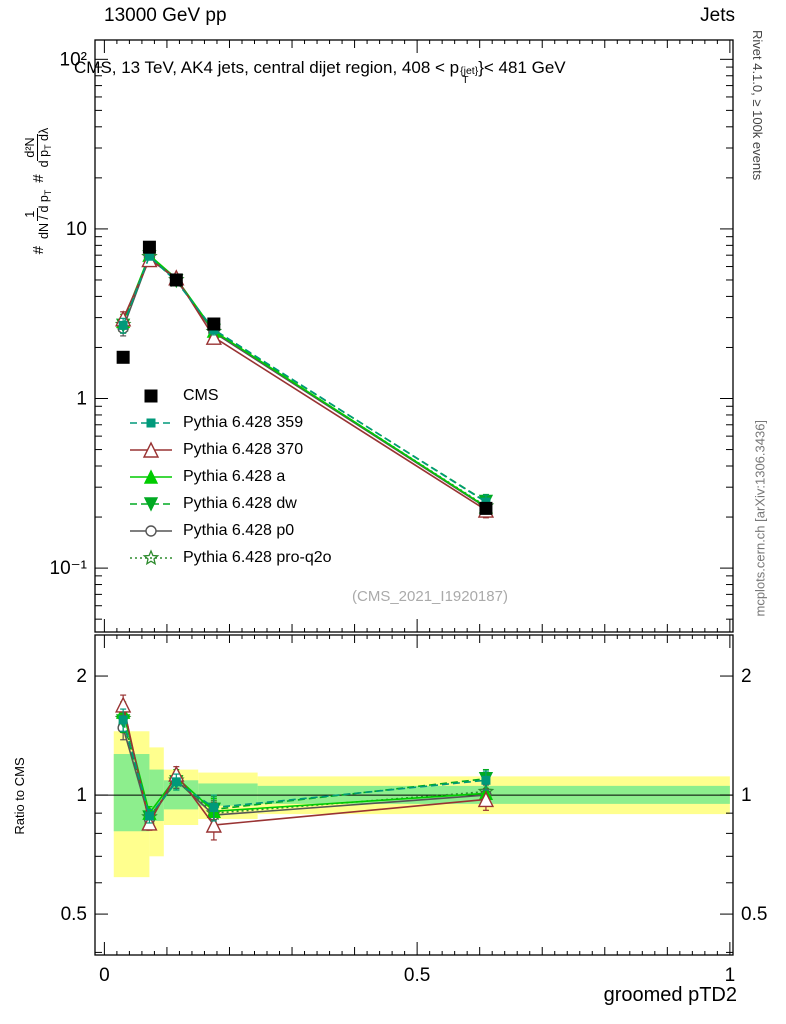  What do you see at coordinates (38, 214) in the screenshot?
I see `fraction-1: 1 dN / d pT` at bounding box center [38, 214].